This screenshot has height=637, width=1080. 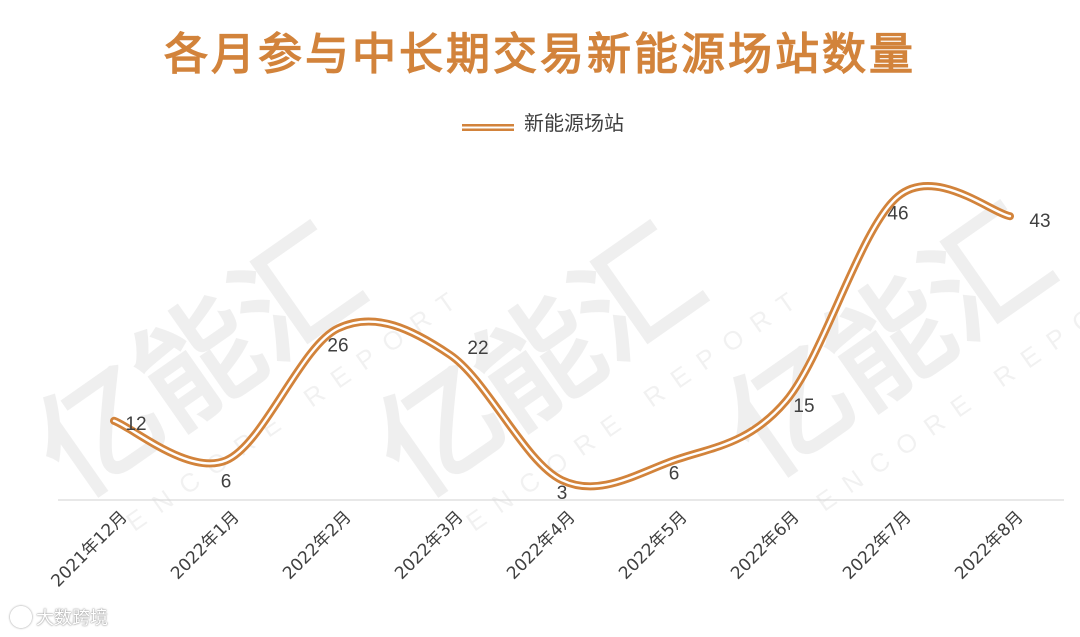 I want to click on data-label: 22, so click(x=477, y=348).